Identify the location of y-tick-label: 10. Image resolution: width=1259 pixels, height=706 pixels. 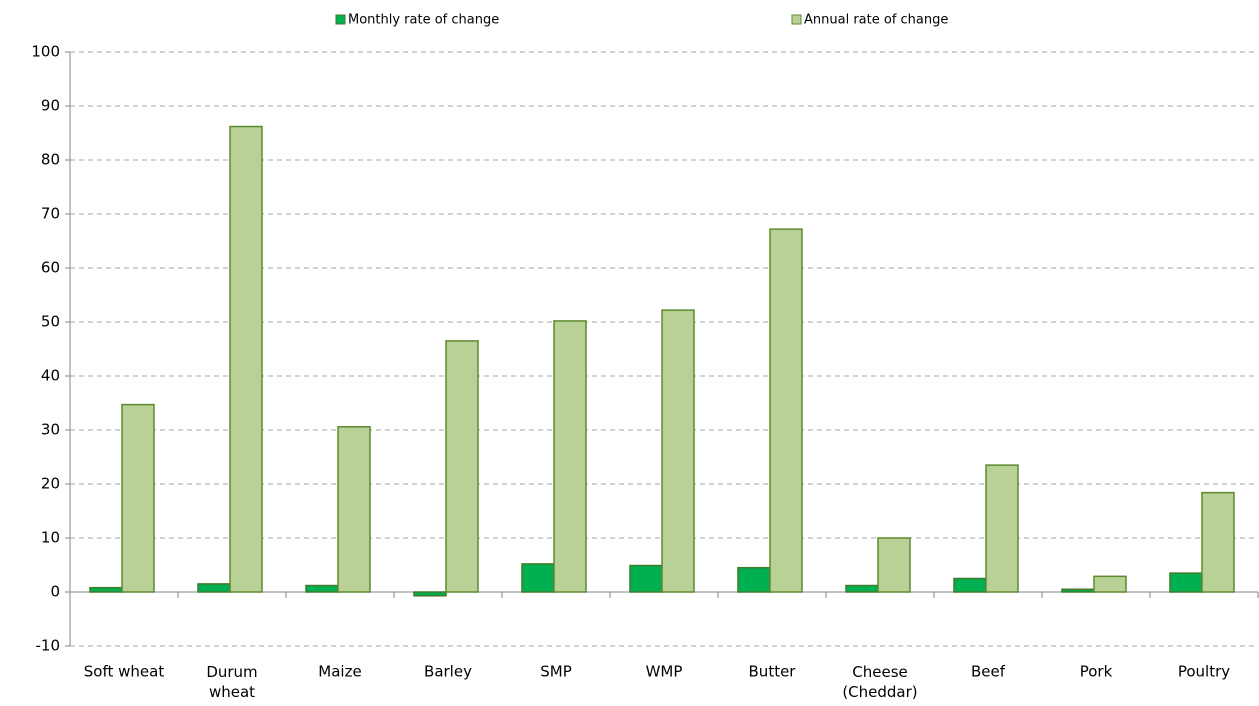
(50, 538).